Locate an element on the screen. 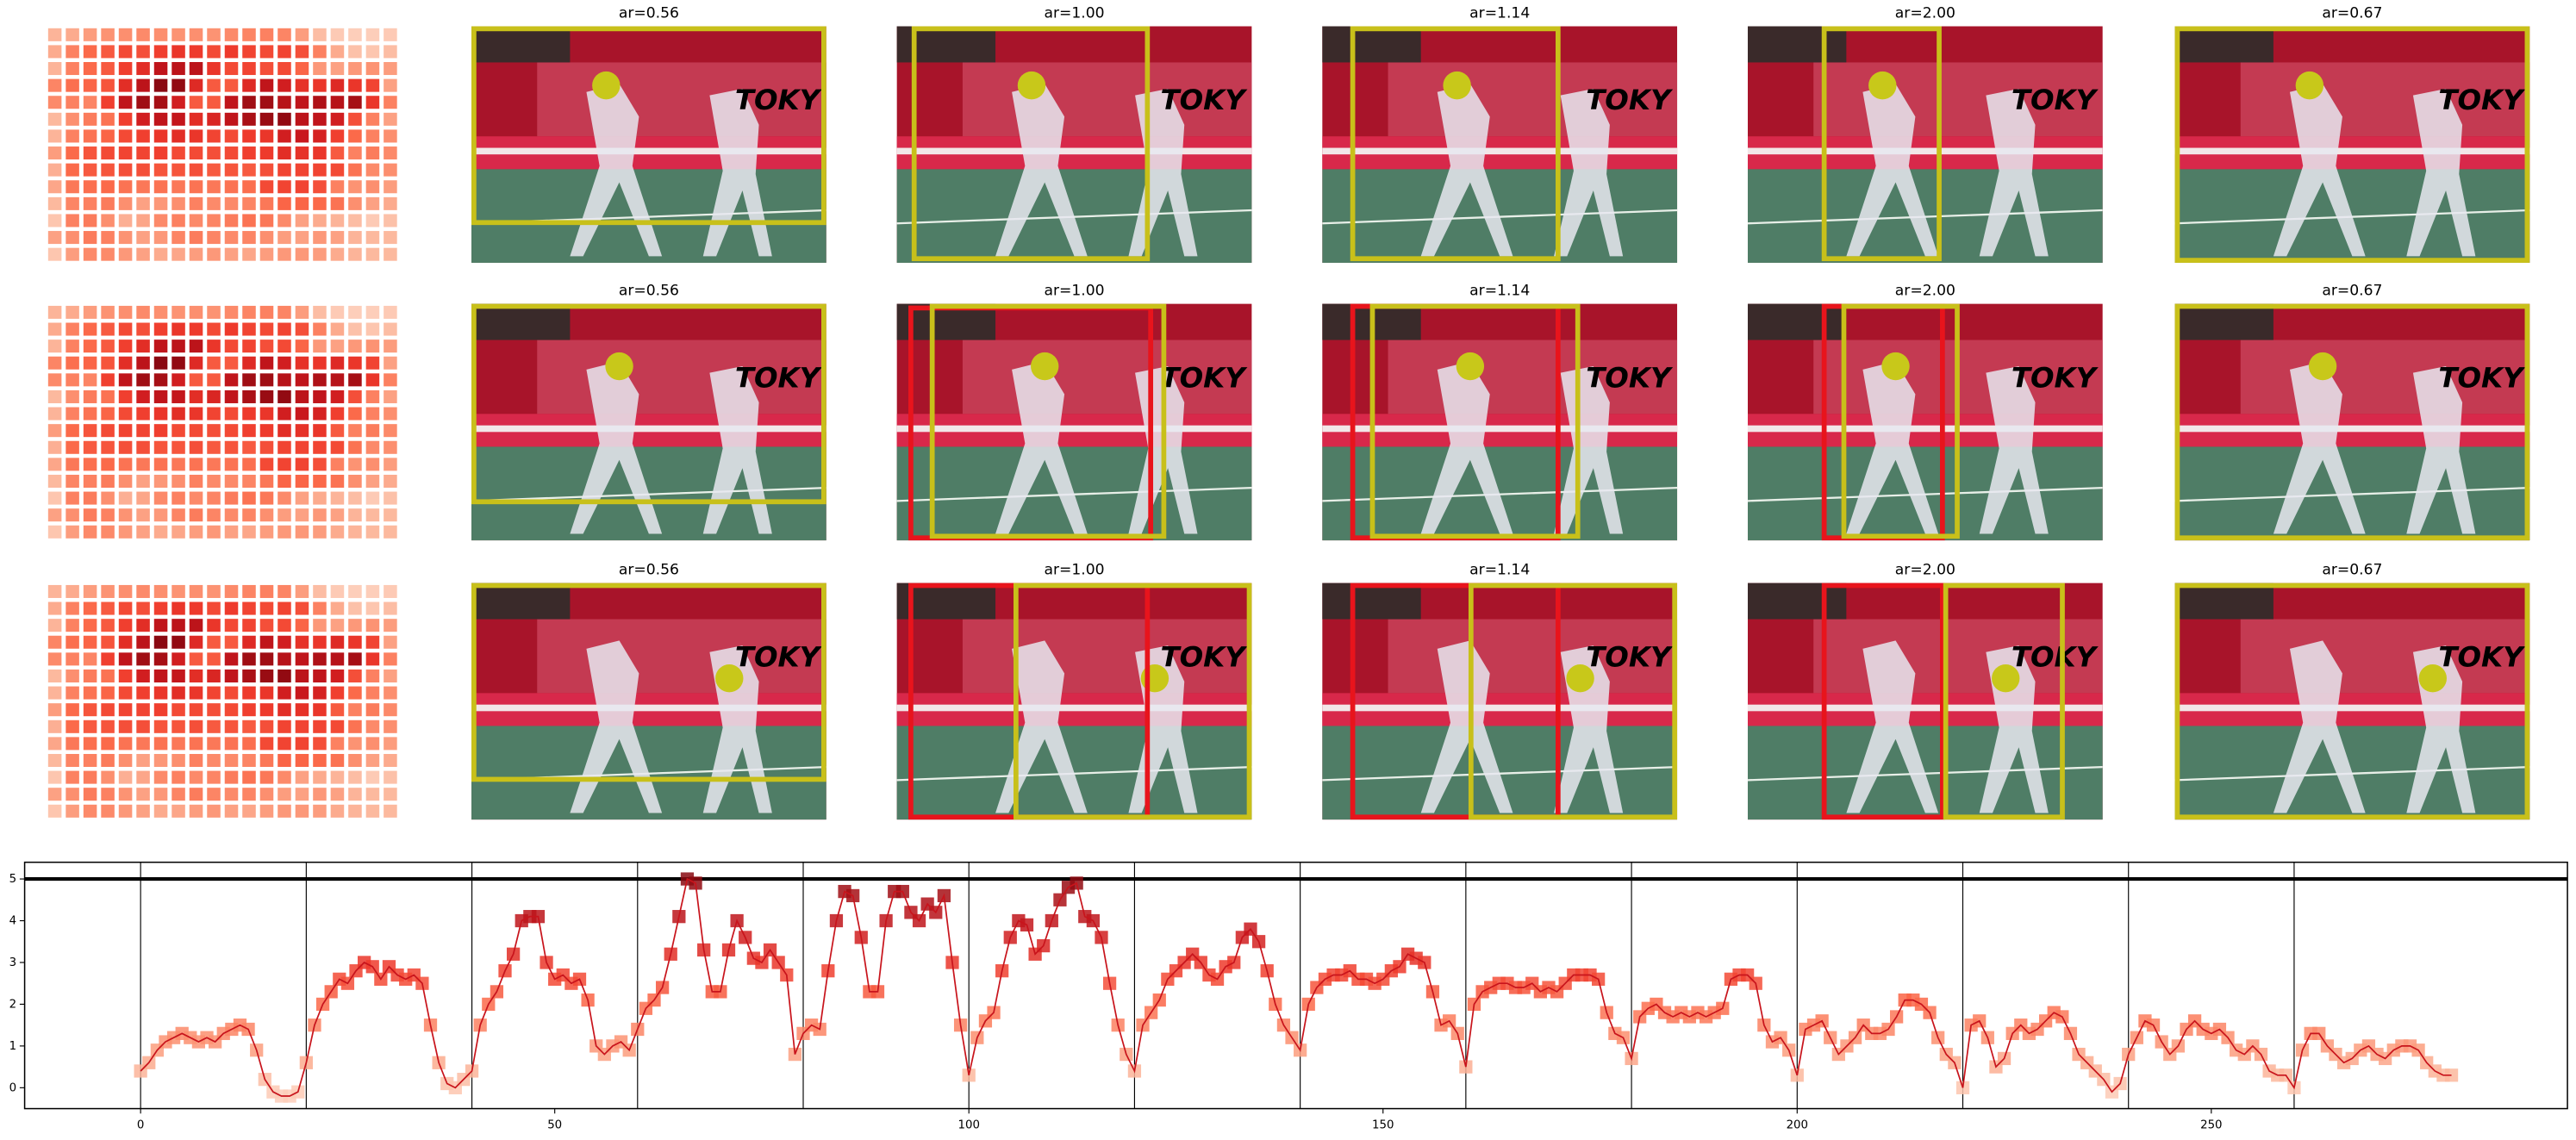 Image resolution: width=2576 pixels, height=1140 pixels. target-dot is located at coordinates (2309, 85).